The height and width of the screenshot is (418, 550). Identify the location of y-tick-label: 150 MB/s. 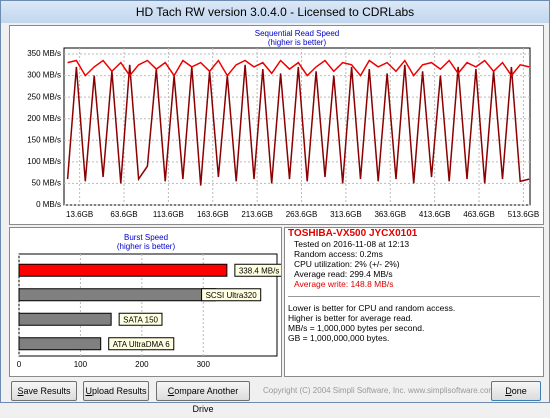
(44, 139).